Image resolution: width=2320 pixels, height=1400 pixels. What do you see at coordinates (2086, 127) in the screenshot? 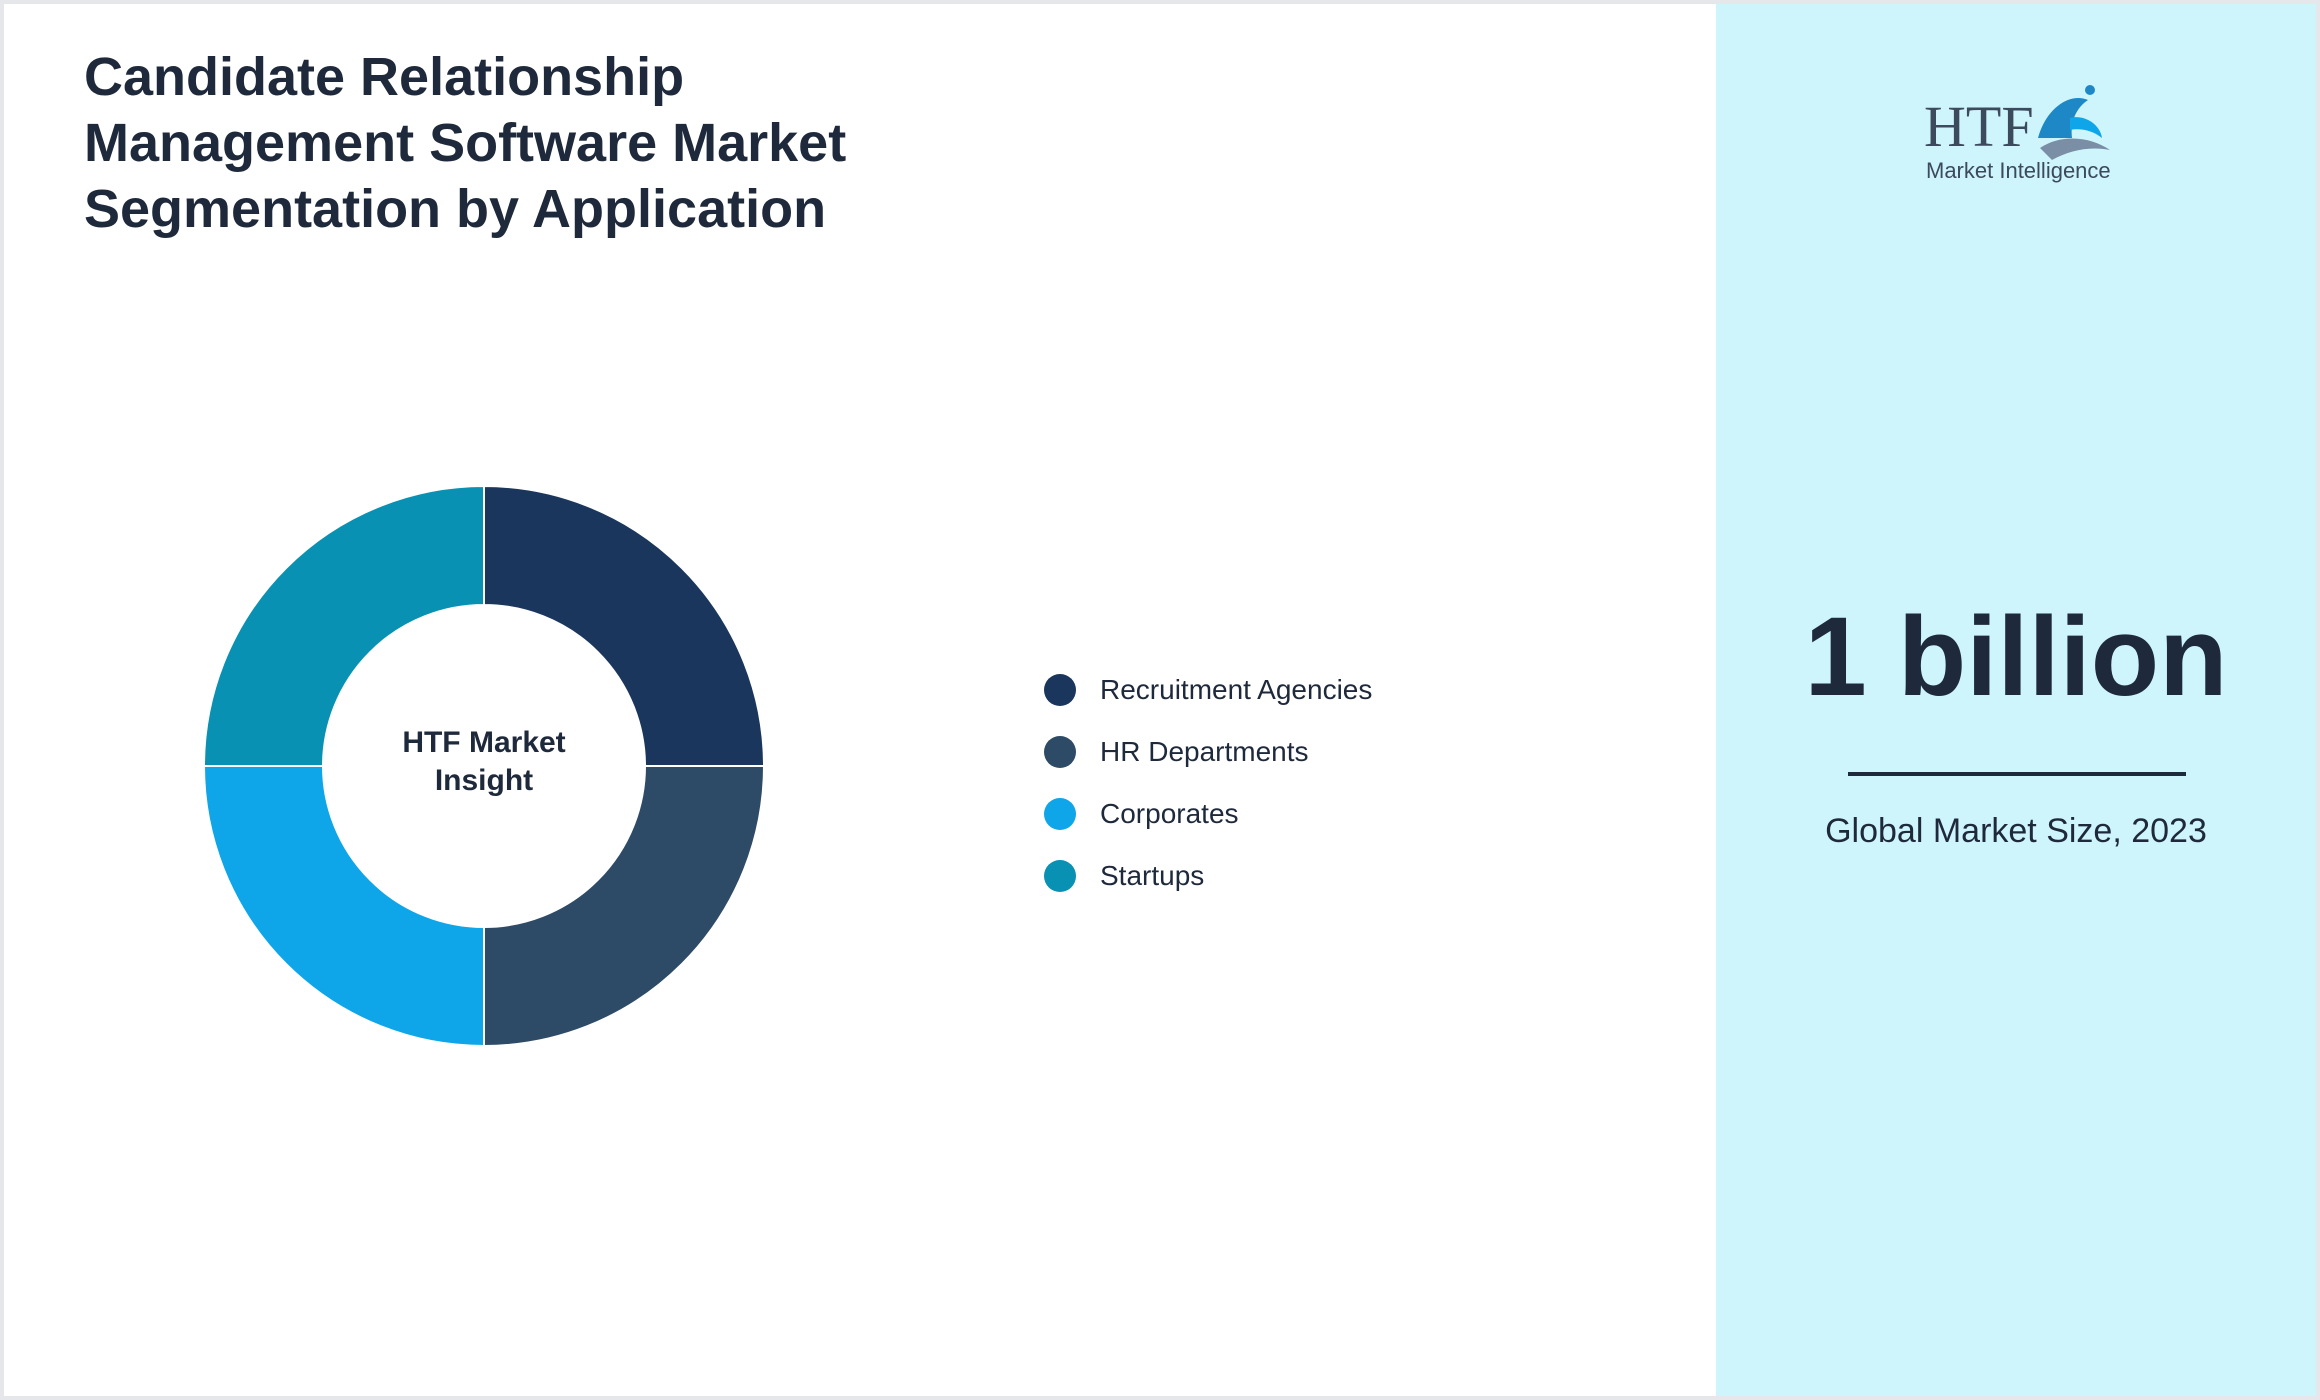
I see `logo-swoosh-cyan` at bounding box center [2086, 127].